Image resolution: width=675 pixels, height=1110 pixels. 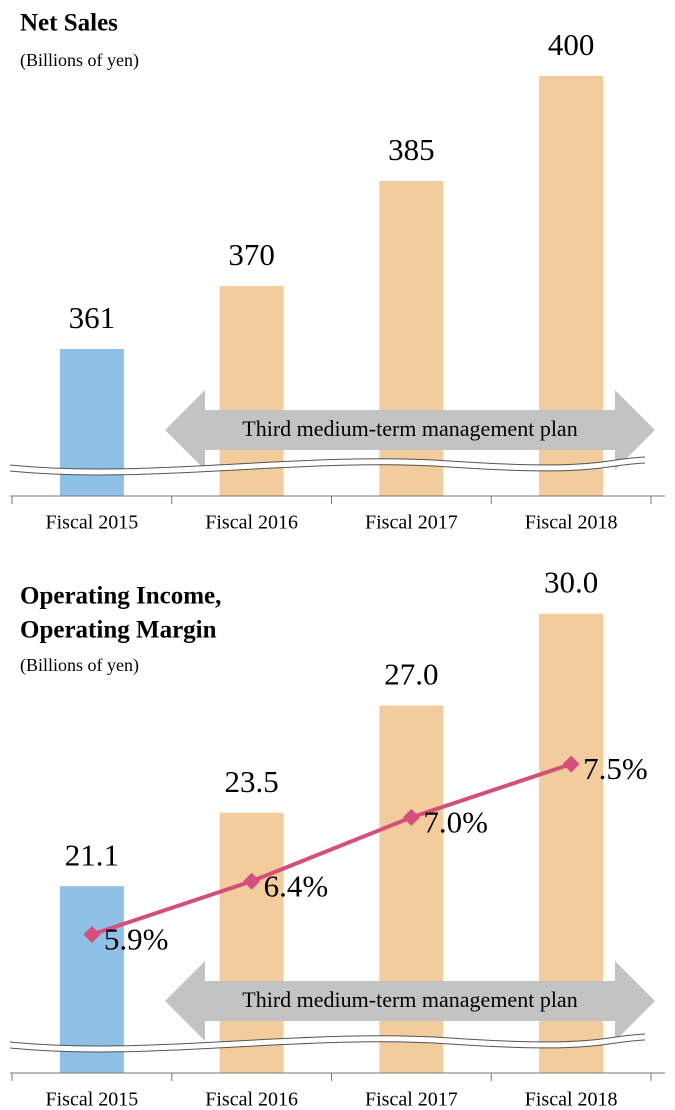 I want to click on margin-line, so click(x=331, y=849).